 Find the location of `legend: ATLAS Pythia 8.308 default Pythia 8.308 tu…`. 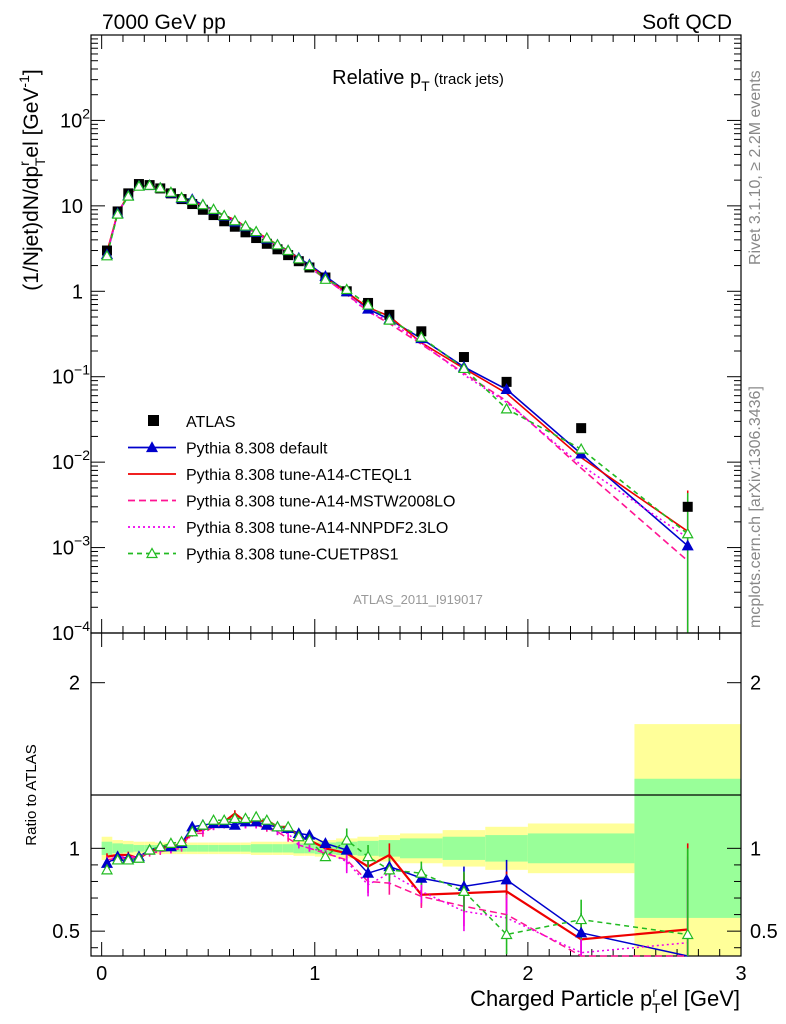

legend: ATLAS Pythia 8.308 default Pythia 8.308 tu… is located at coordinates (291, 489).